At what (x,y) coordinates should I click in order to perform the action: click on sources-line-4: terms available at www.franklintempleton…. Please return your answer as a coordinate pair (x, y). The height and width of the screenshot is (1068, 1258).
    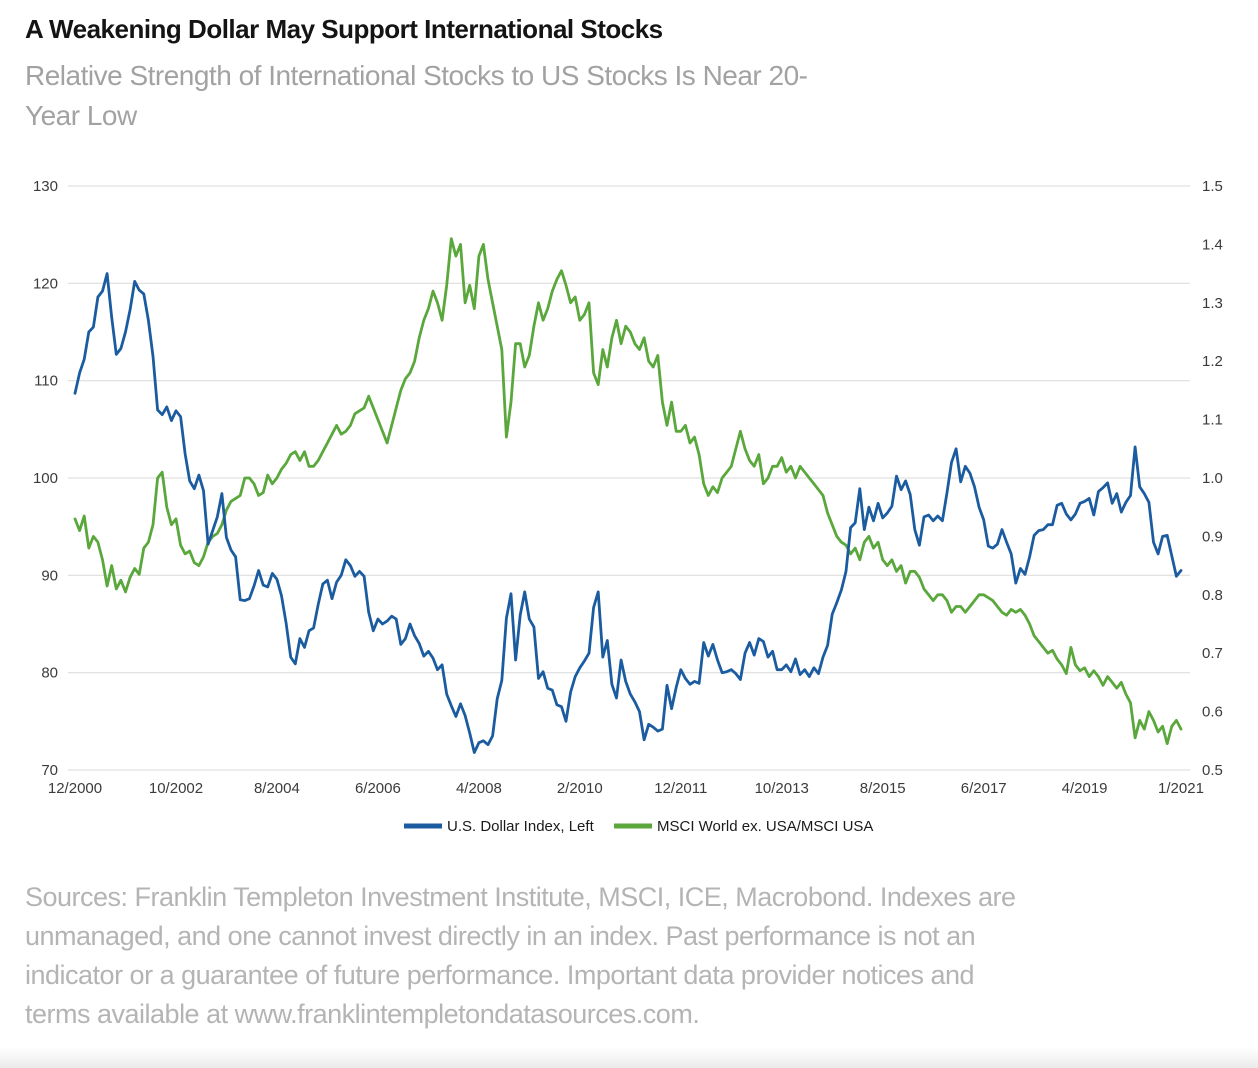
    Looking at the image, I should click on (362, 1014).